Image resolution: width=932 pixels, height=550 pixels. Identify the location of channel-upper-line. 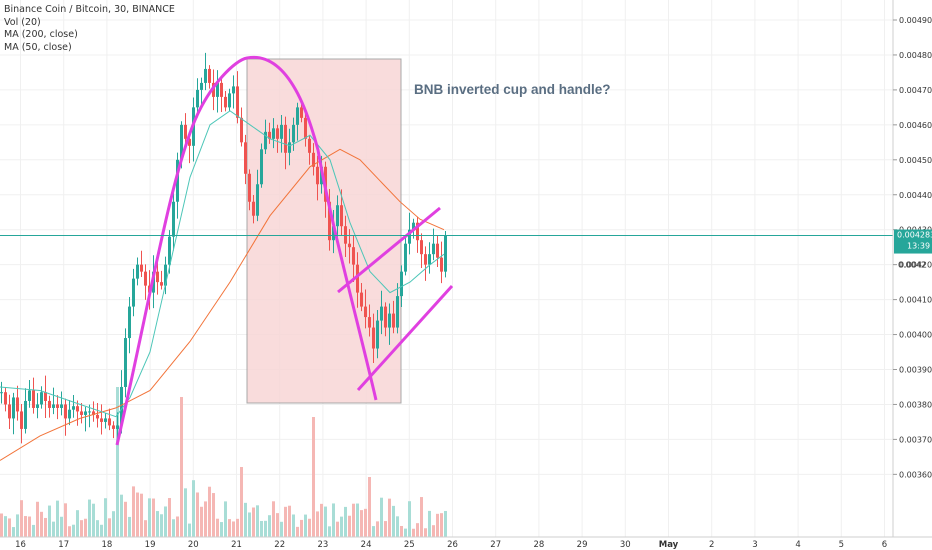
(389, 250).